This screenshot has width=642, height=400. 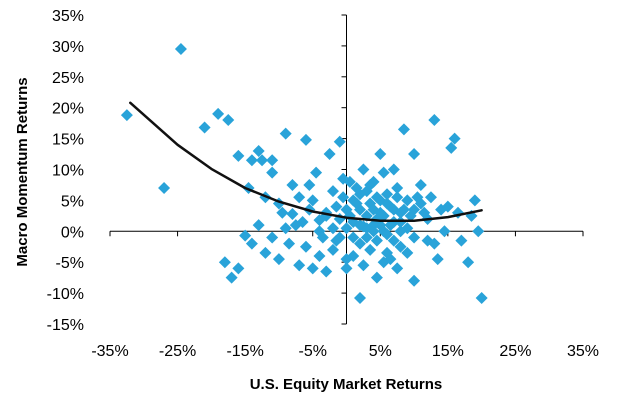 I want to click on x-tick-label: -35%, so click(x=109, y=351).